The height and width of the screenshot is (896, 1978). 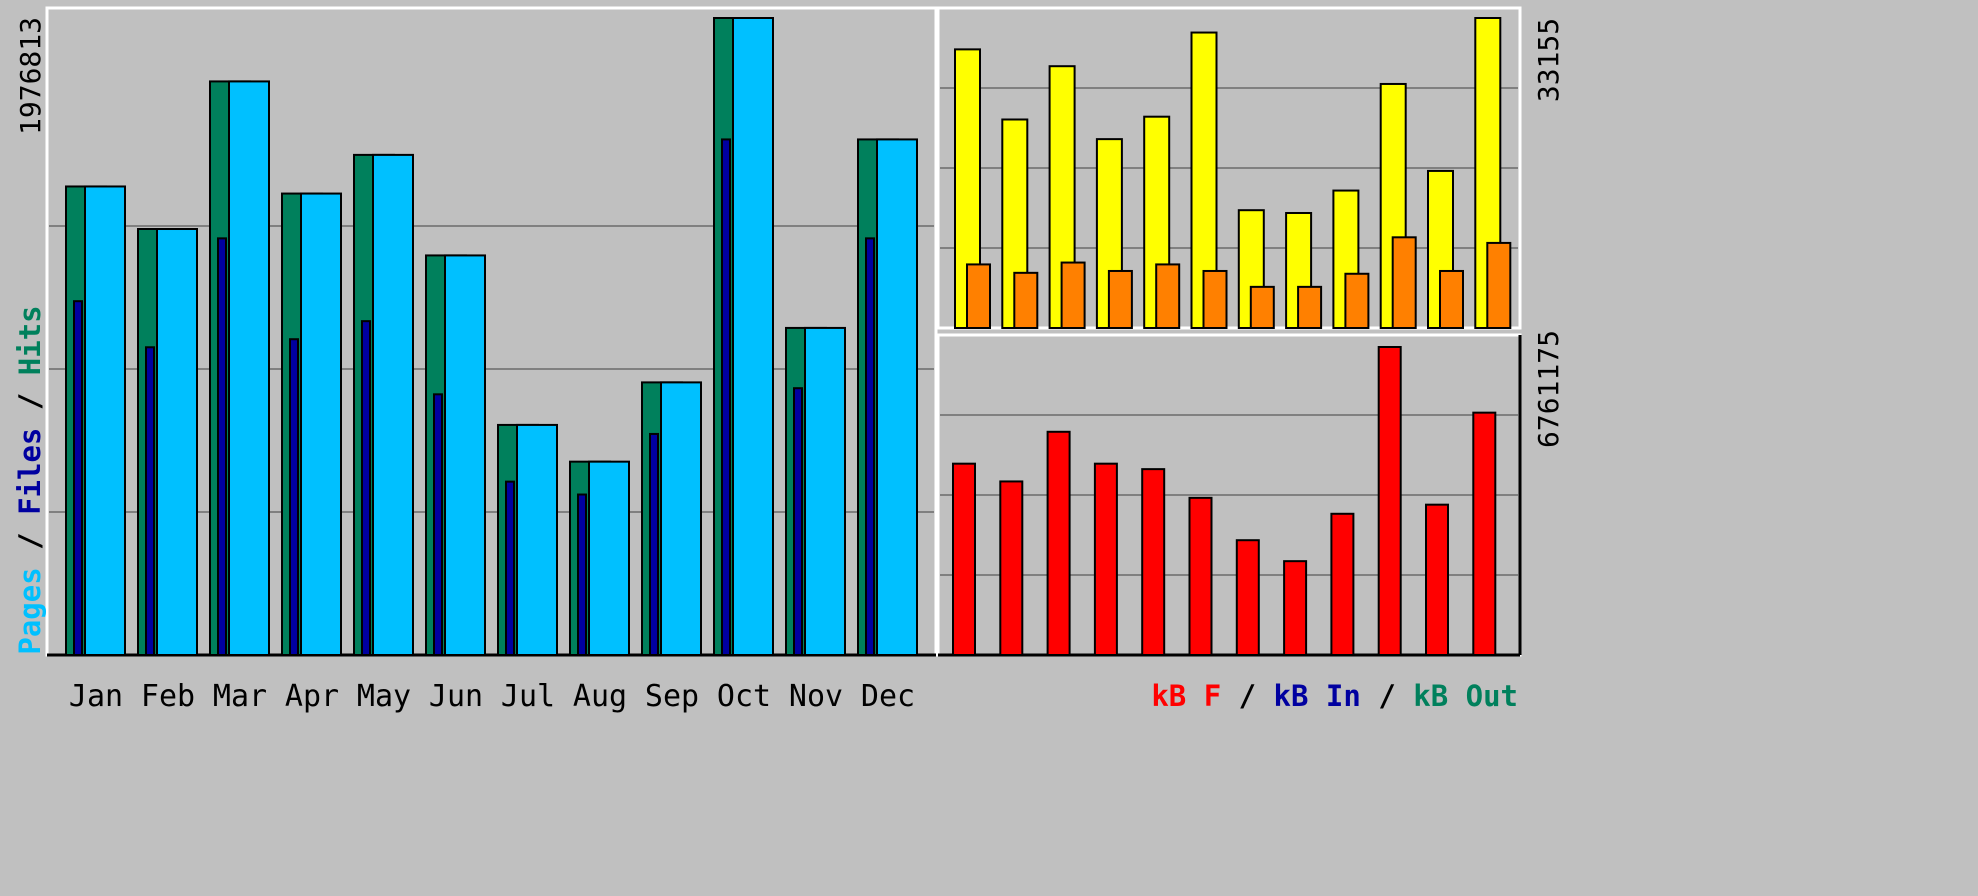 I want to click on pages-bar-mar, so click(x=222, y=446).